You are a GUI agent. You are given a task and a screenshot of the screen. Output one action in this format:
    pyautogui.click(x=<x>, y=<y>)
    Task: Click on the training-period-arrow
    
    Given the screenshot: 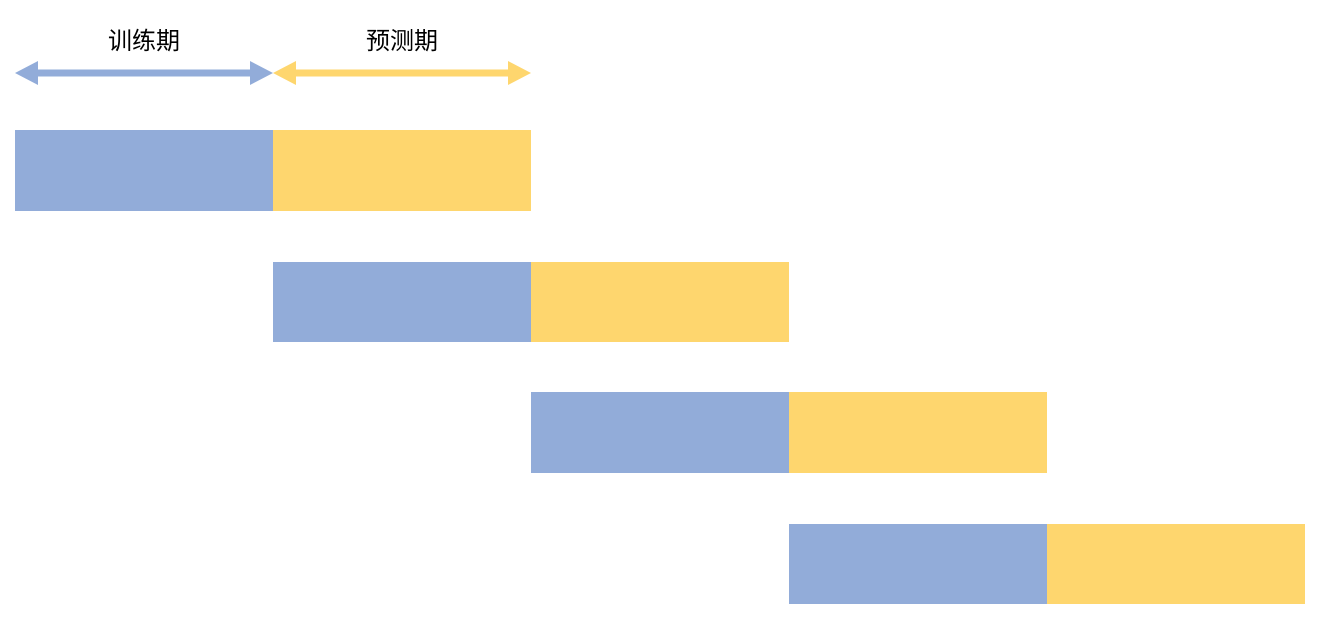 What is the action you would take?
    pyautogui.click(x=144, y=73)
    